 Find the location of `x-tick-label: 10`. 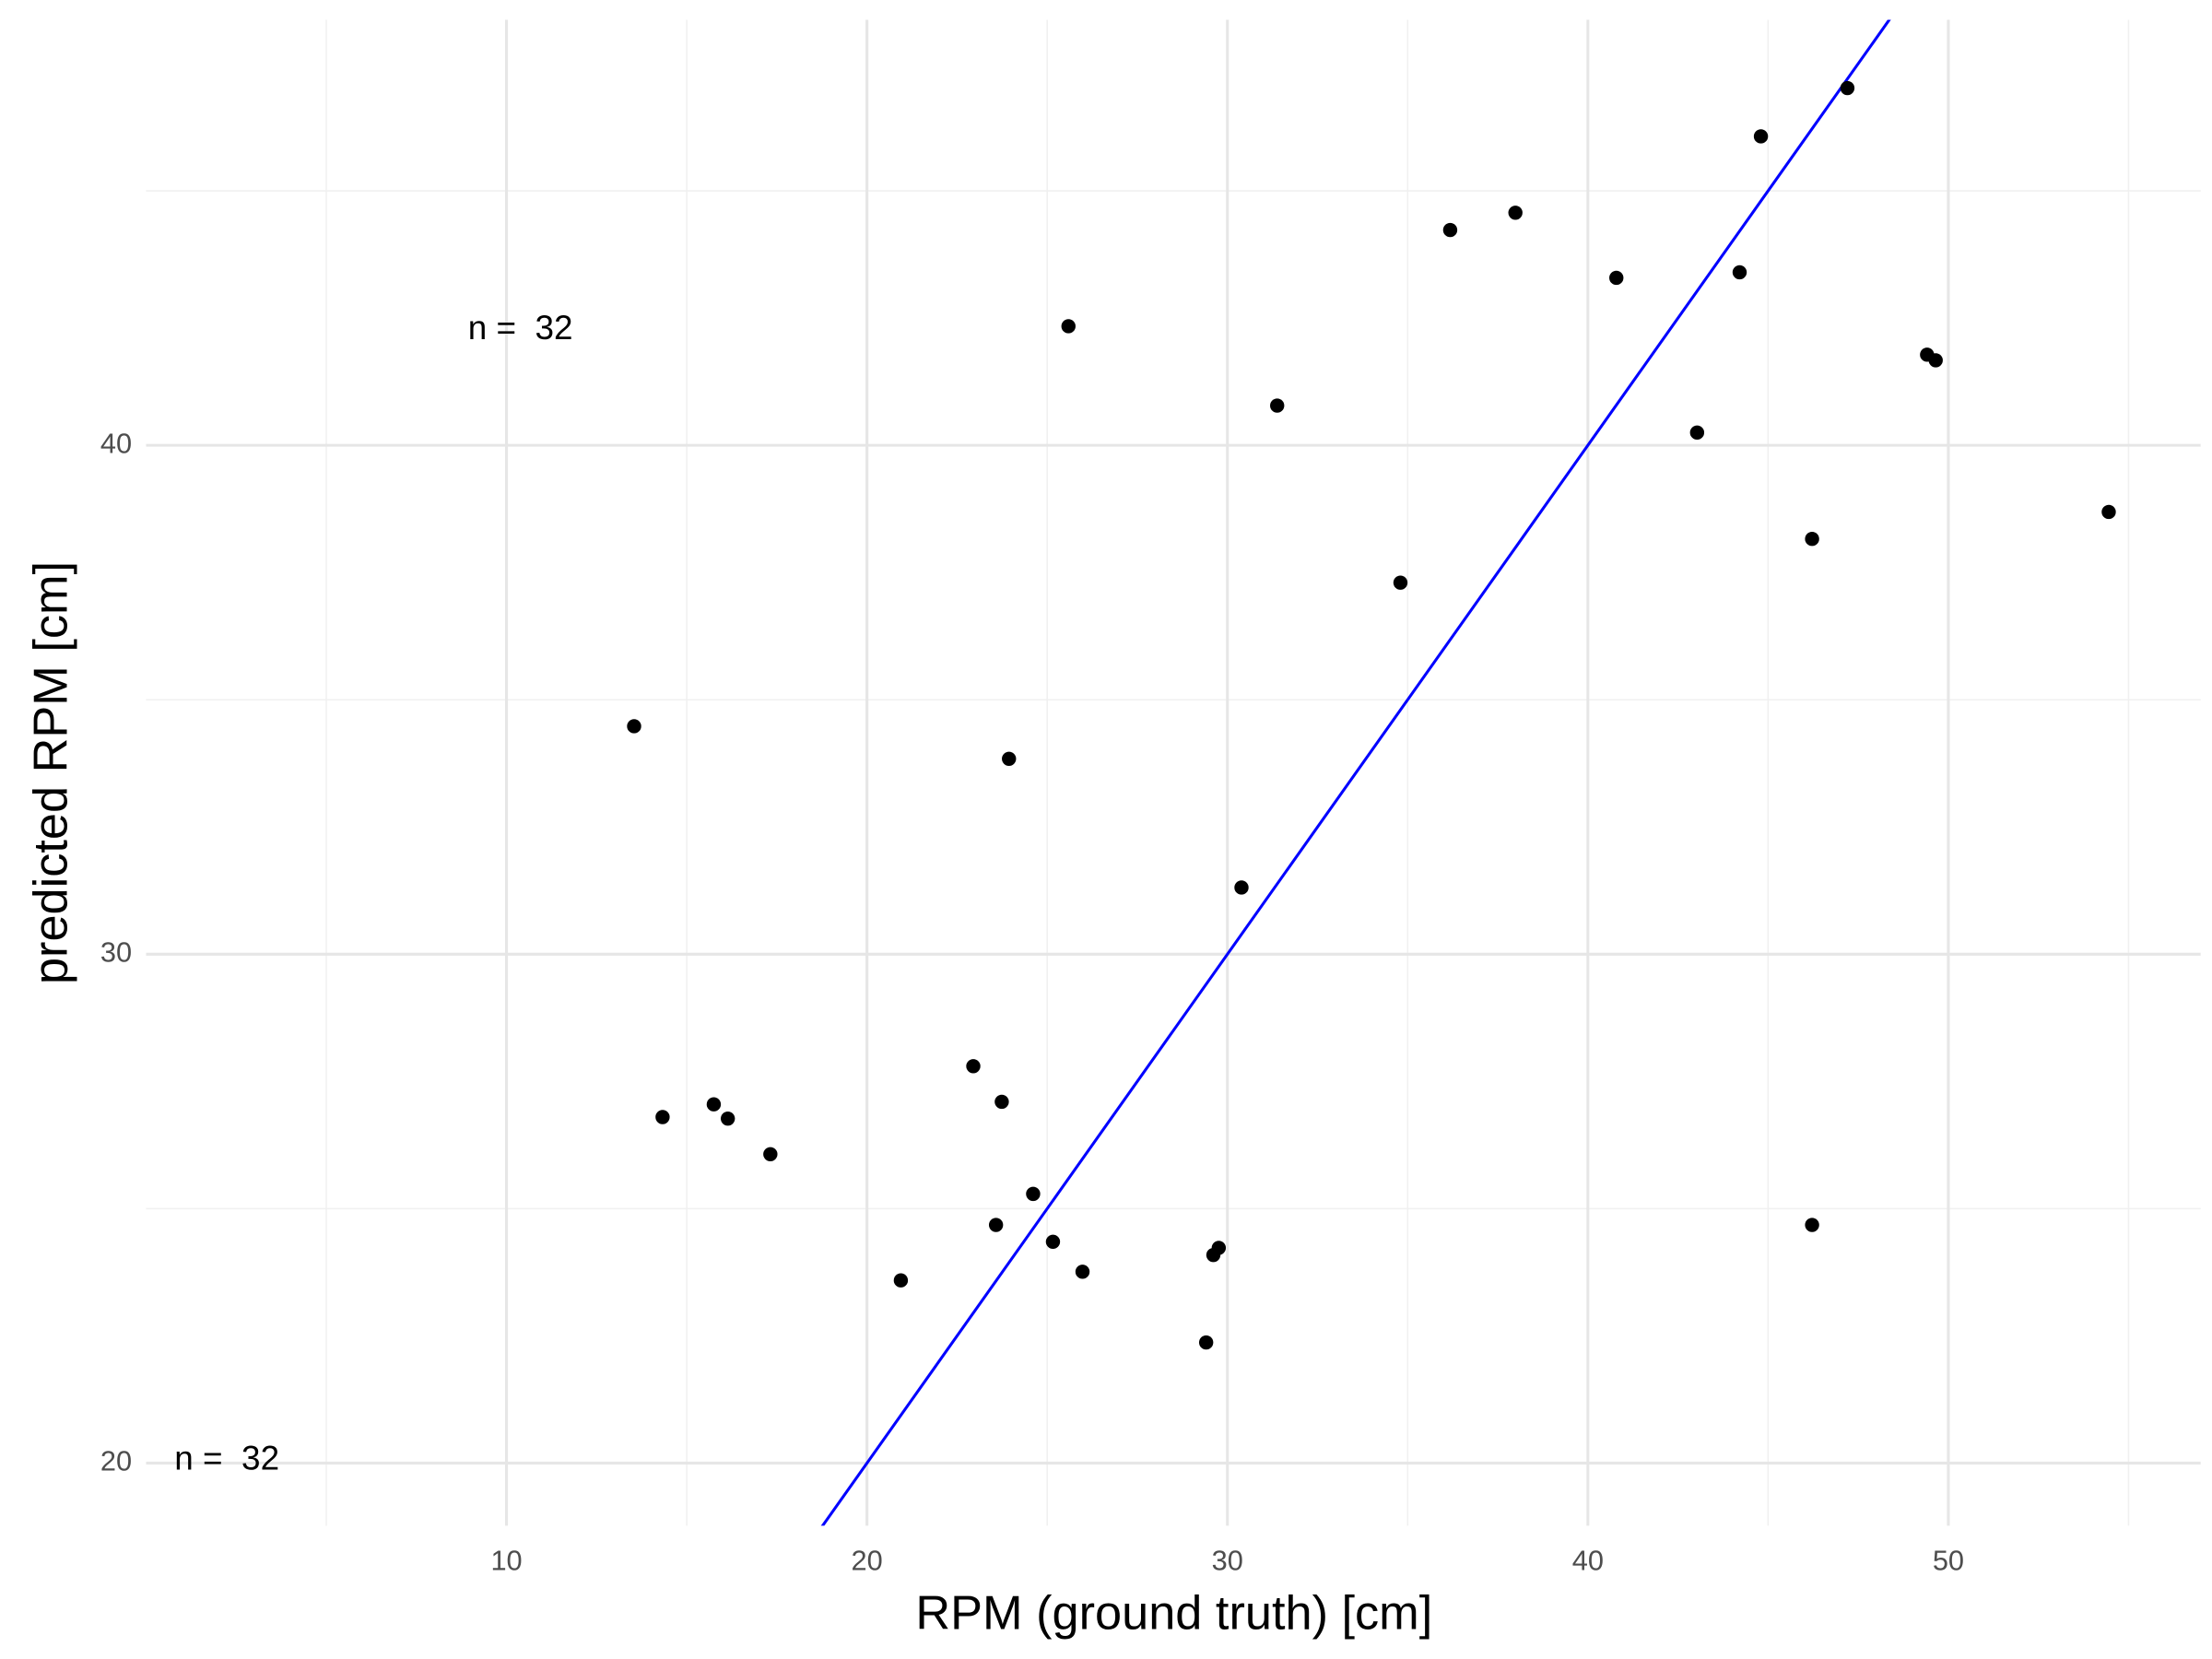

x-tick-label: 10 is located at coordinates (506, 1561).